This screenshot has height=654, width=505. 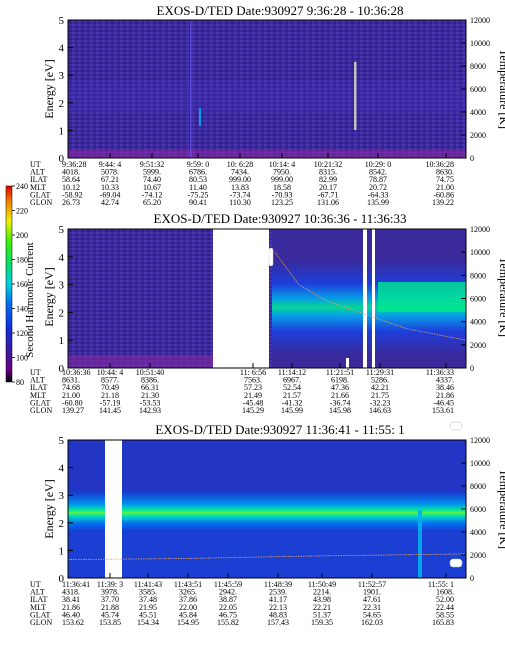 What do you see at coordinates (441, 584) in the screenshot?
I see `table-cell: 11:55: 1` at bounding box center [441, 584].